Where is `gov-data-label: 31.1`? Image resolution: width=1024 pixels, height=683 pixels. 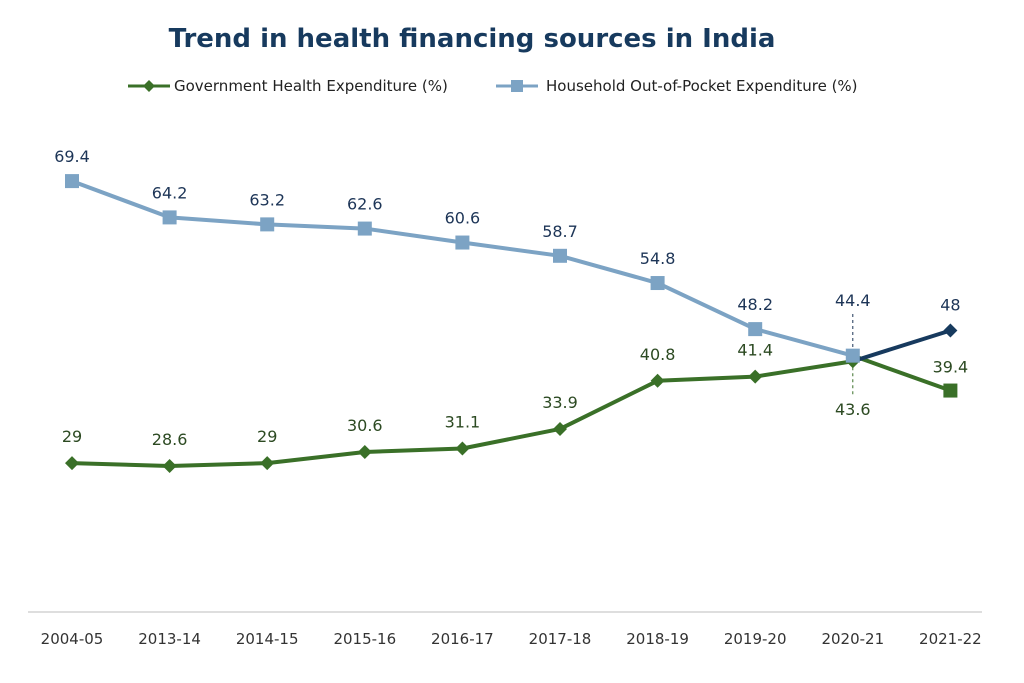
gov-data-label: 31.1 is located at coordinates (463, 422).